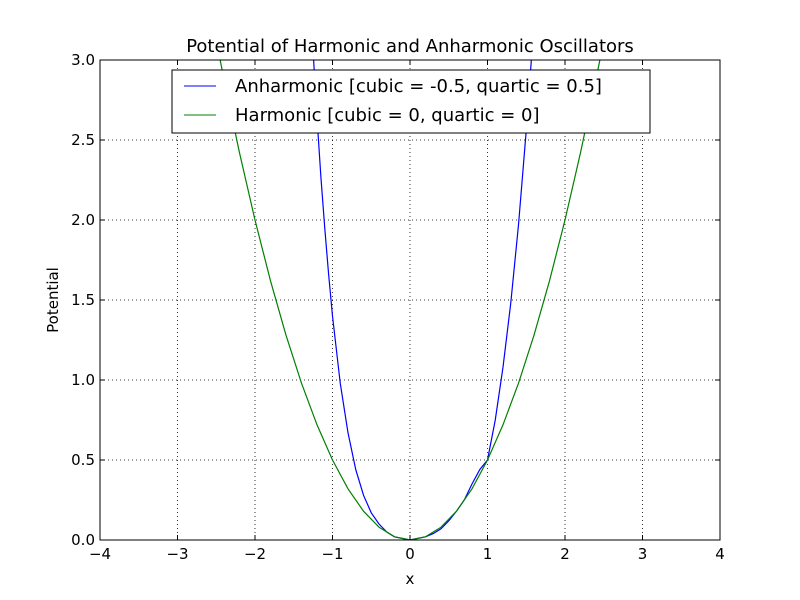  I want to click on x-tick-labels: −4 −3 −2 −1 0 1 2 3 4, so click(407, 554).